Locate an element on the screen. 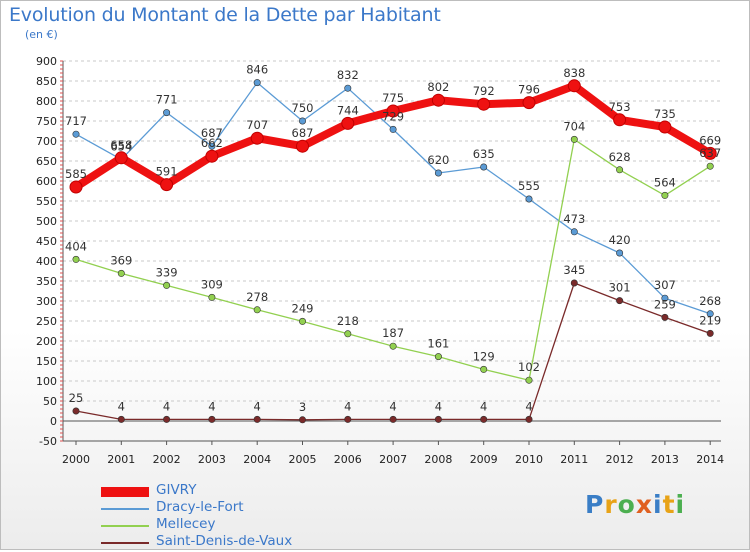  data-label: 187 is located at coordinates (393, 333).